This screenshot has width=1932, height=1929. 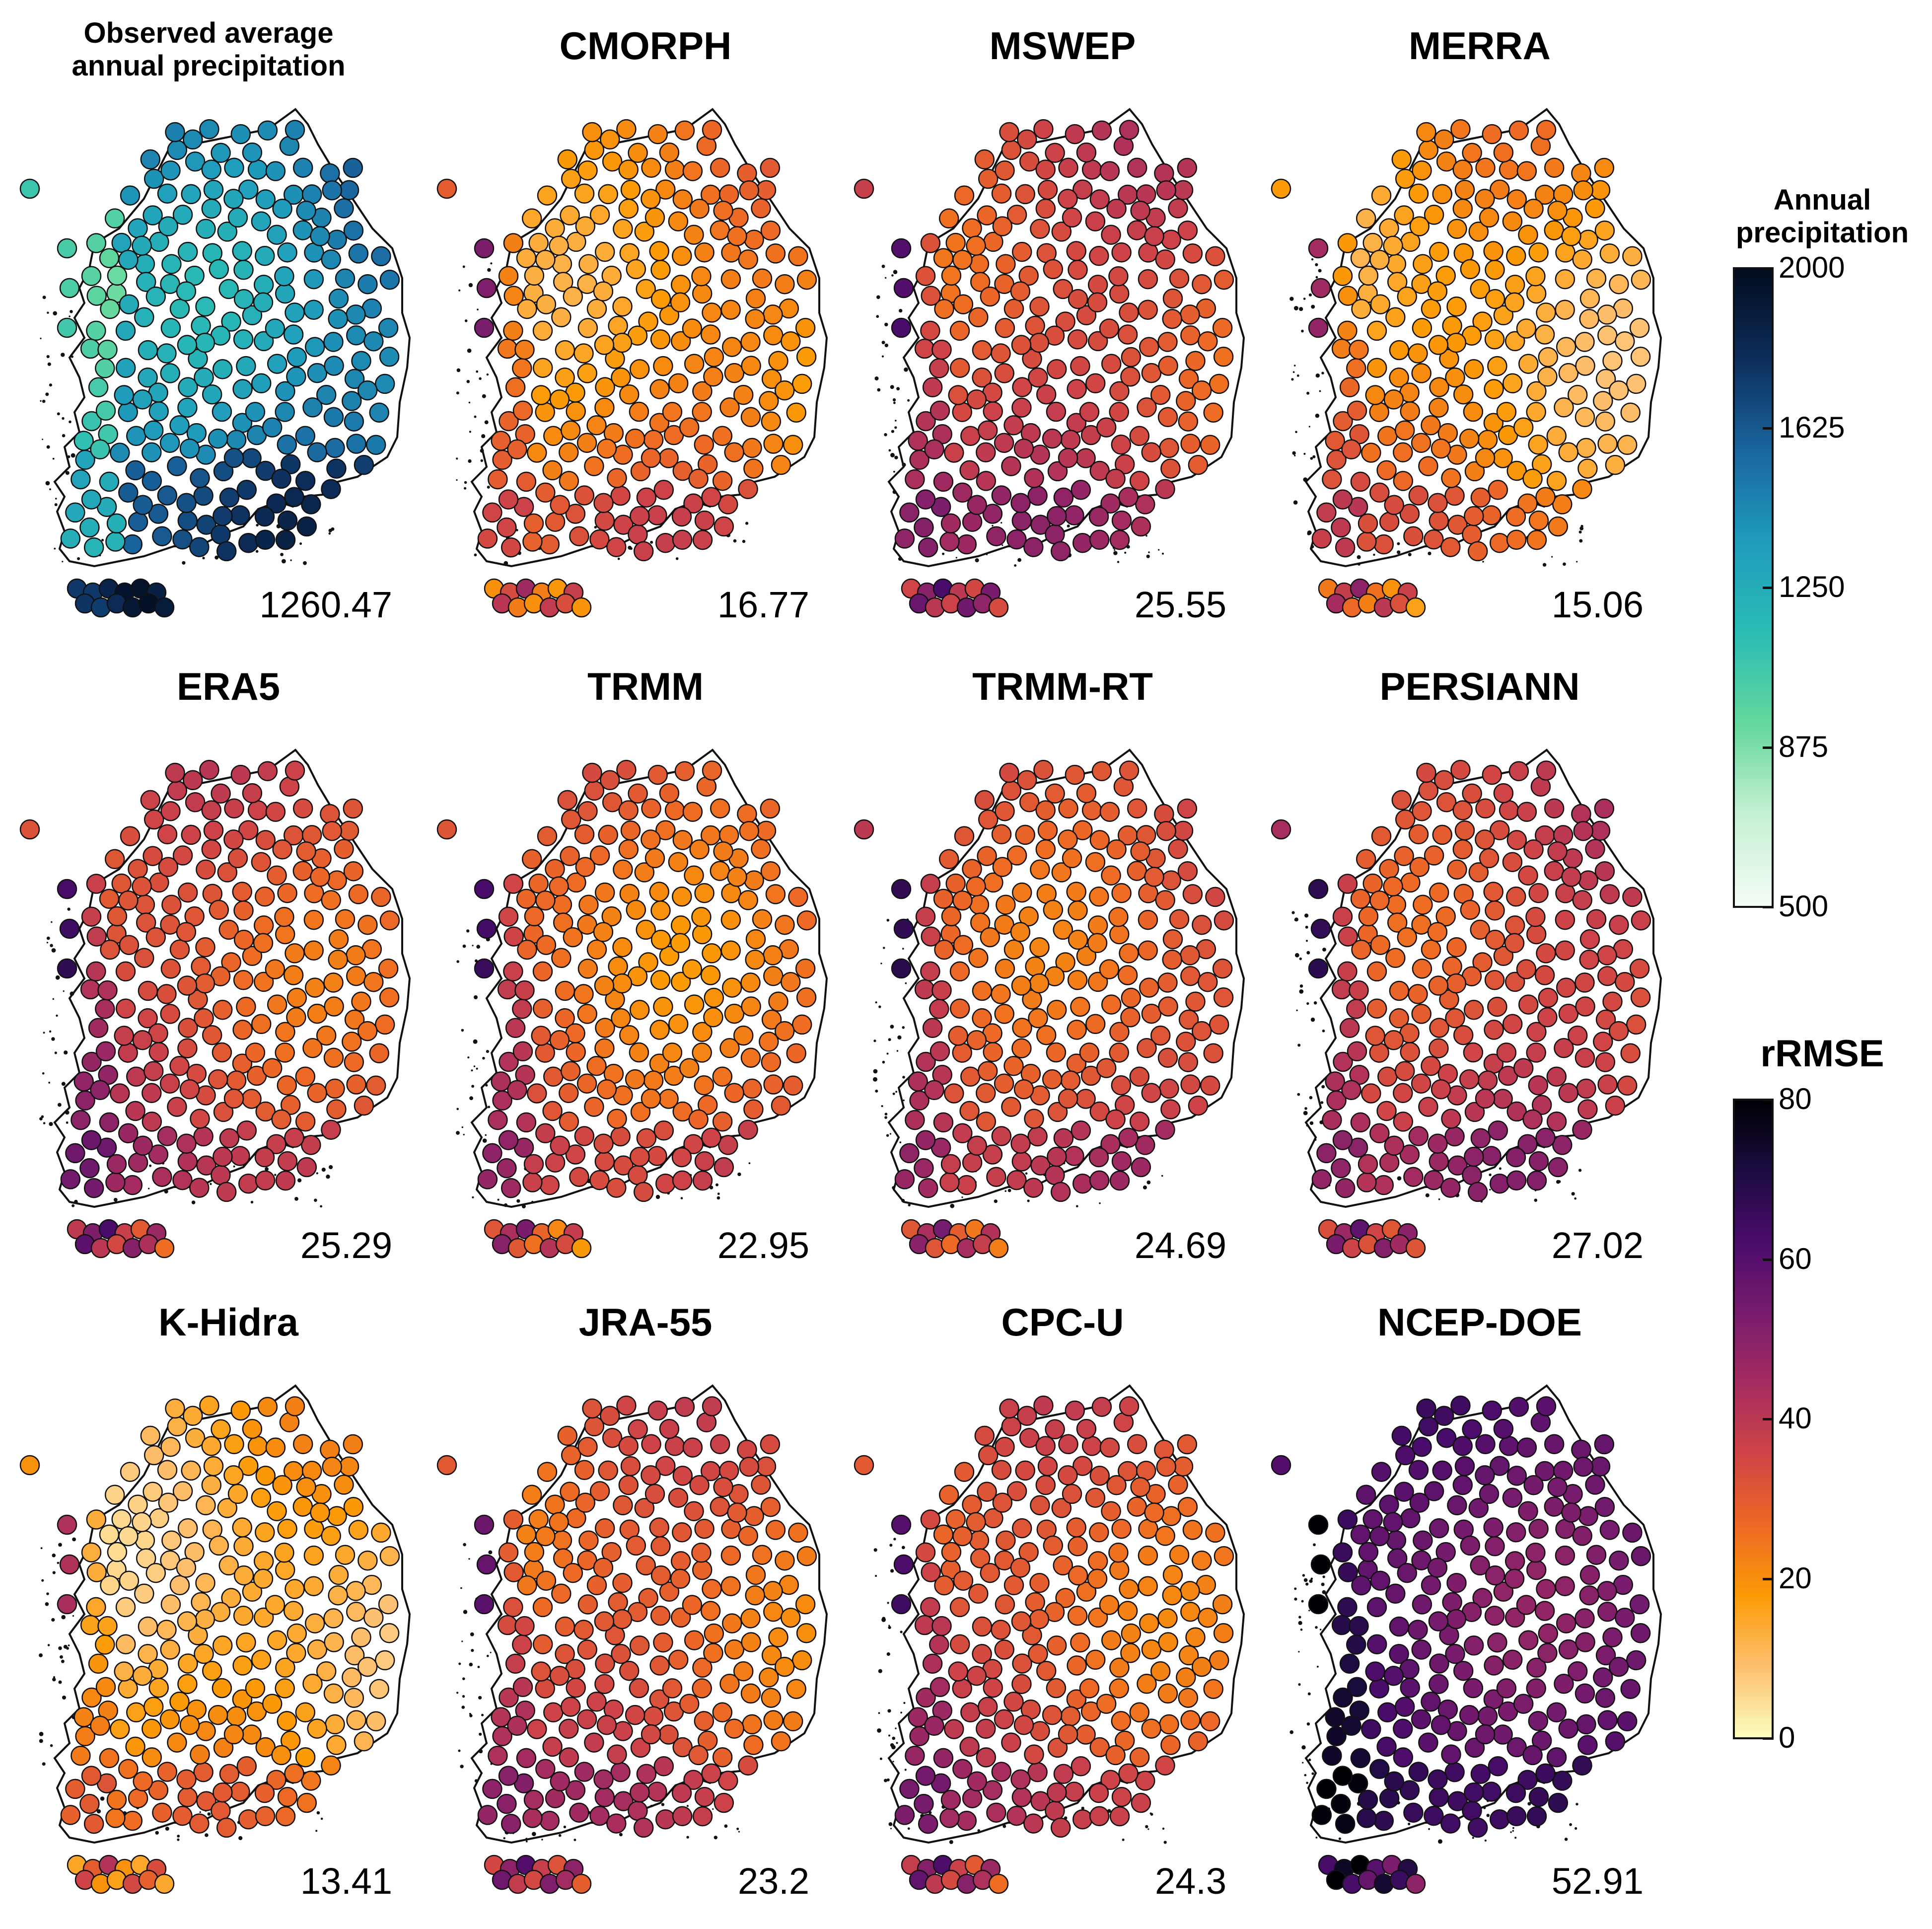 I want to click on panel-title: ERA5, so click(x=229, y=687).